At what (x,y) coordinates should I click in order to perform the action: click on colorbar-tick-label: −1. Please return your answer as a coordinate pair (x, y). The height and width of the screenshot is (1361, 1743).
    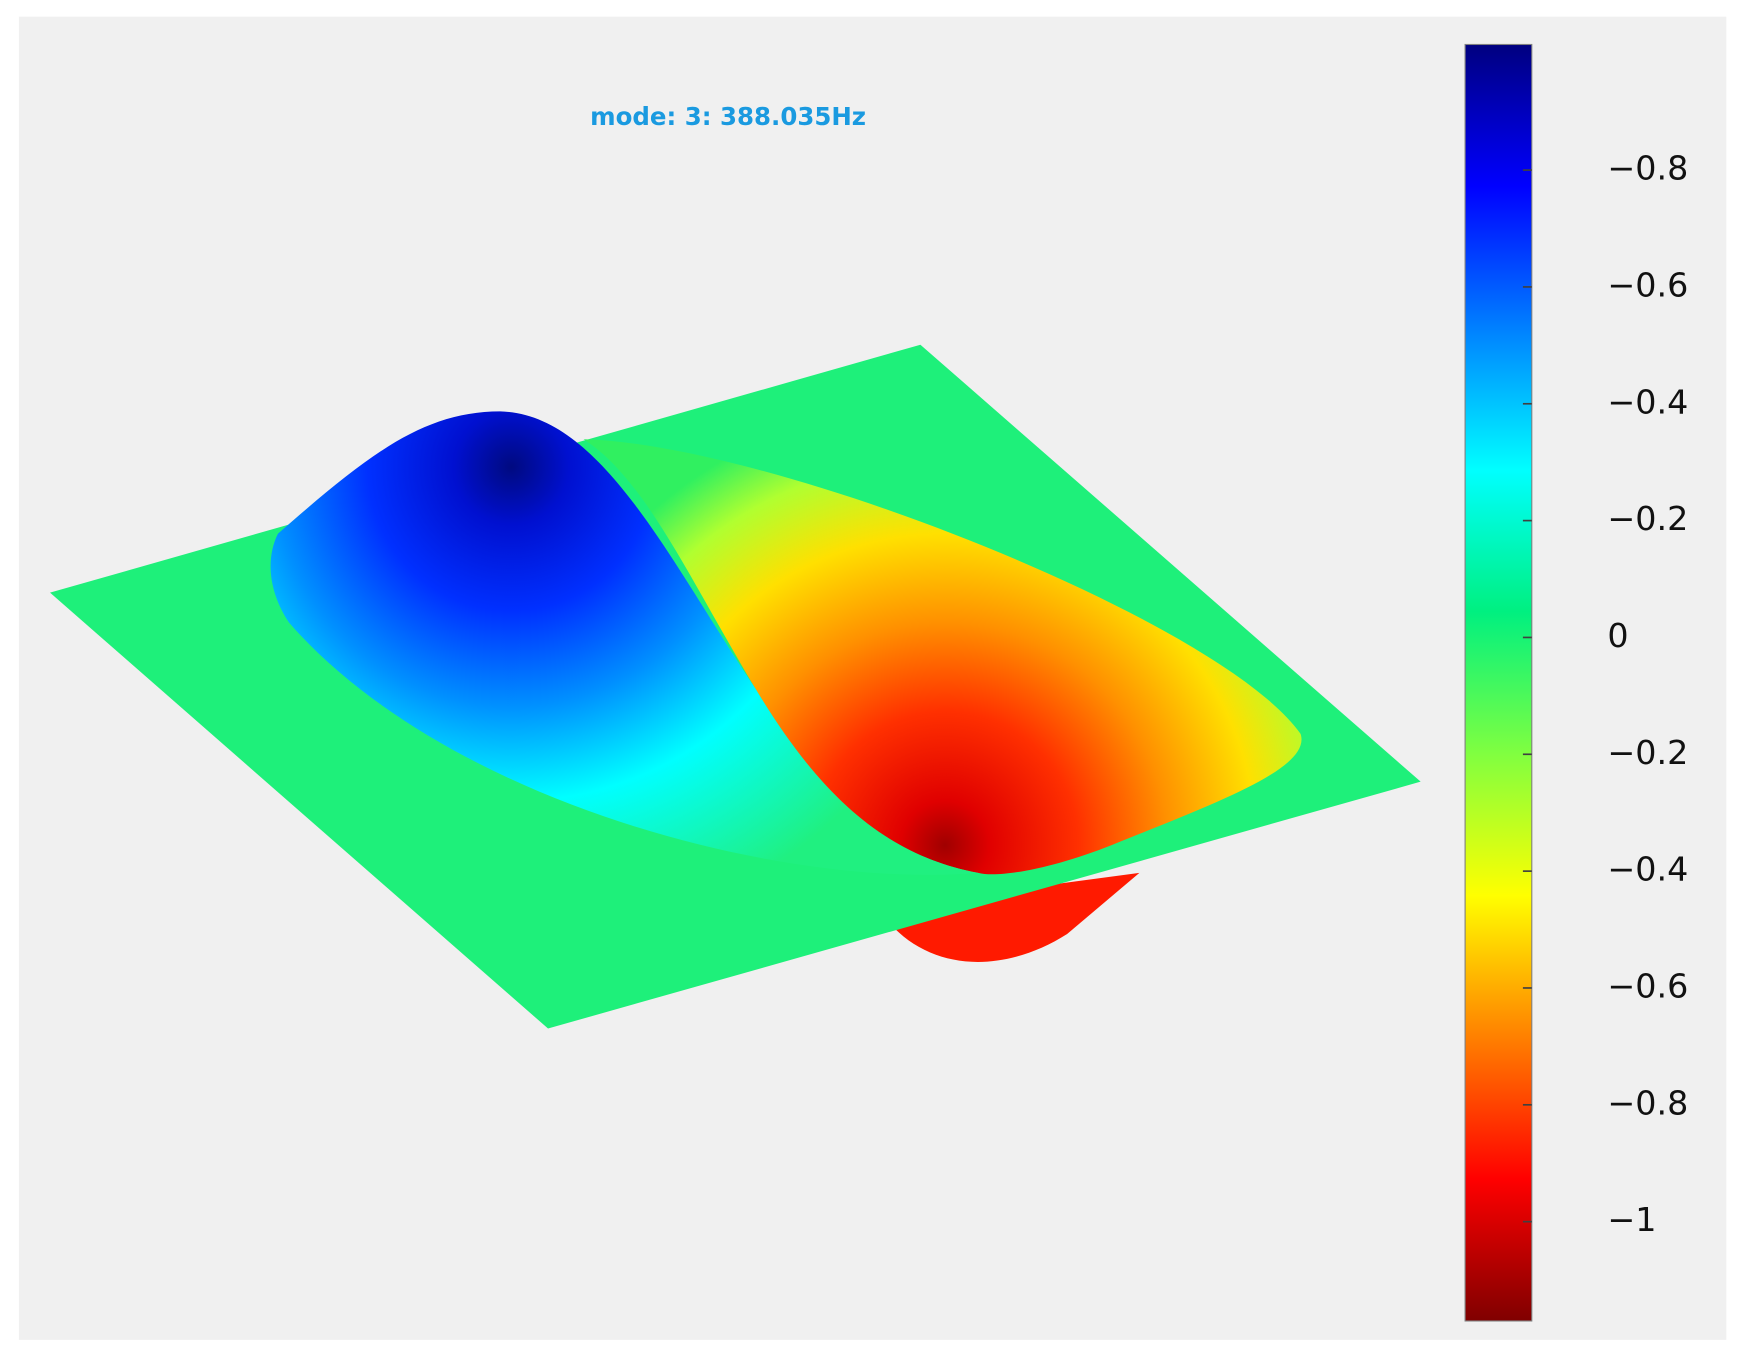
    Looking at the image, I should click on (1631, 1219).